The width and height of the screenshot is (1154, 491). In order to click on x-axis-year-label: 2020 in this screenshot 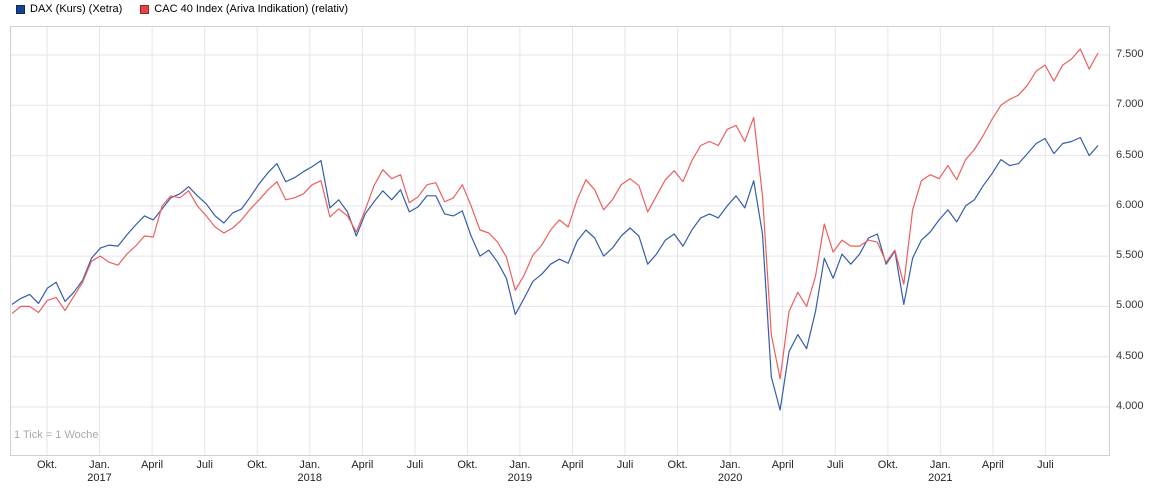, I will do `click(730, 478)`.